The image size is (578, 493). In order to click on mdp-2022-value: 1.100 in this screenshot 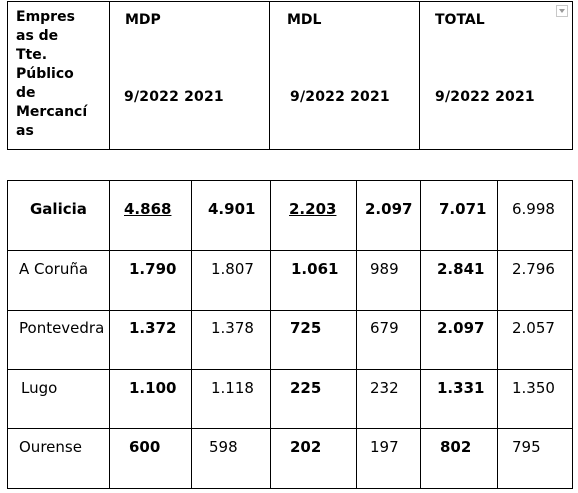, I will do `click(153, 388)`.